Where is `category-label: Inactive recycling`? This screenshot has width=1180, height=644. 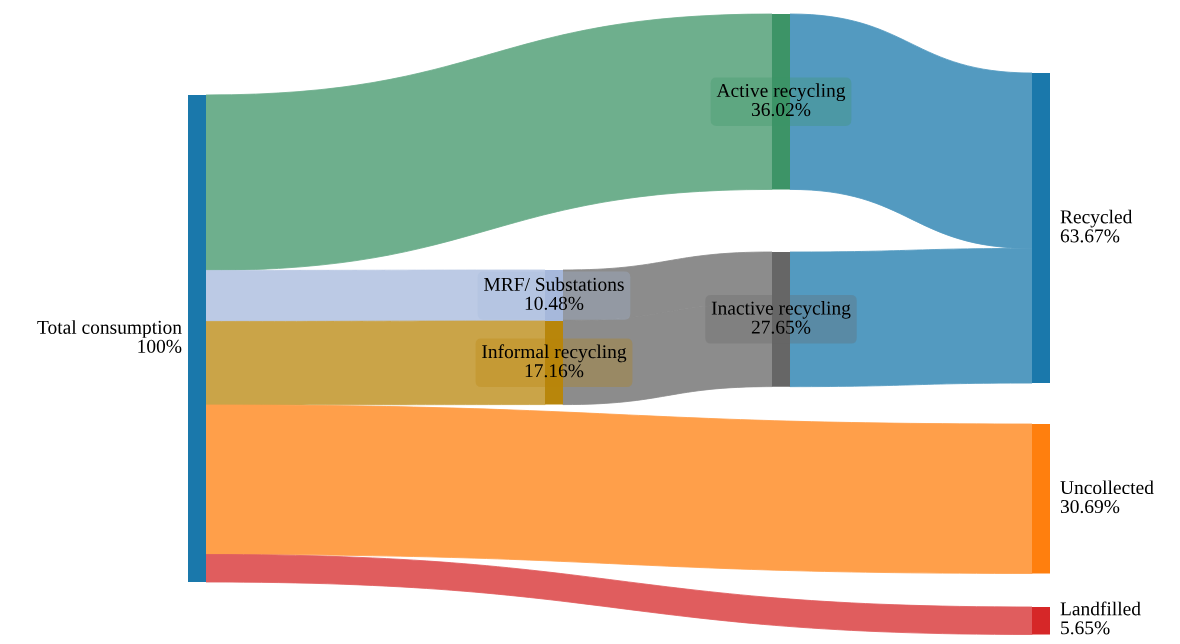
category-label: Inactive recycling is located at coordinates (781, 309).